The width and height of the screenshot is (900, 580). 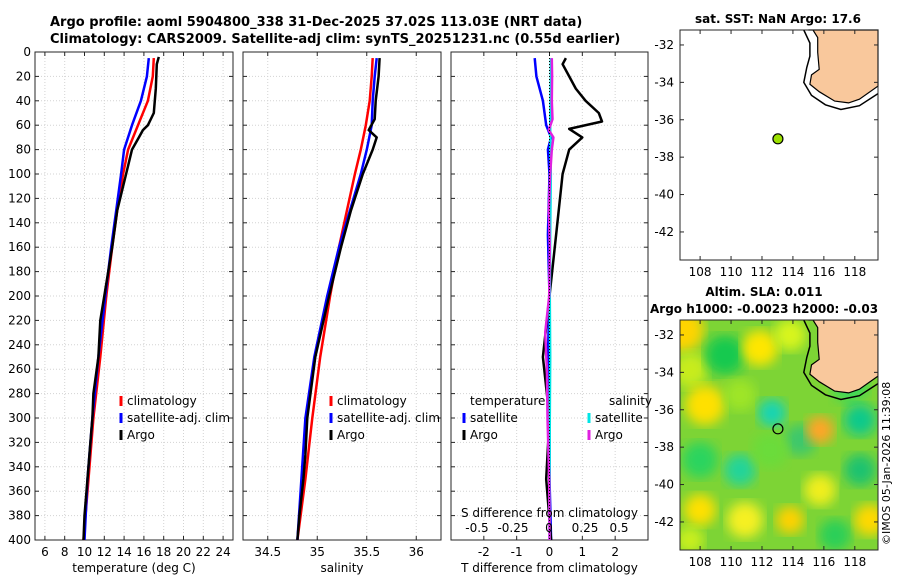 I want to click on top-tick-label: -0.5, so click(x=476, y=528).